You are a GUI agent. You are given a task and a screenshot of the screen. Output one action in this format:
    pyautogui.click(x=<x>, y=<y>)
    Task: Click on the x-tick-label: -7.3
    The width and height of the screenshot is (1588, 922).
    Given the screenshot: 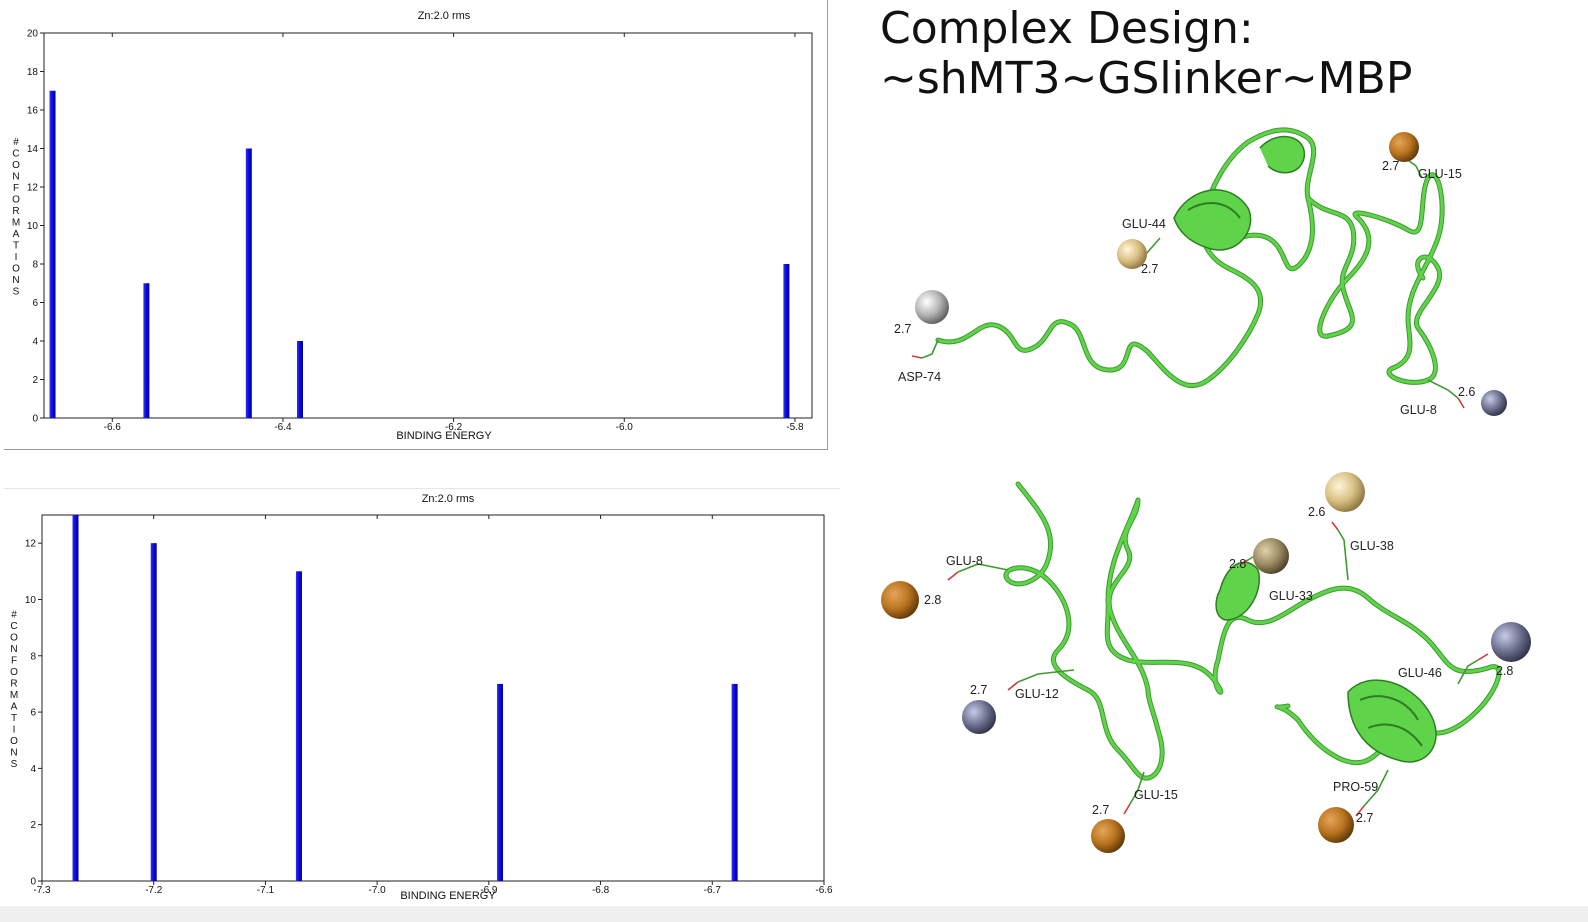 What is the action you would take?
    pyautogui.click(x=42, y=890)
    